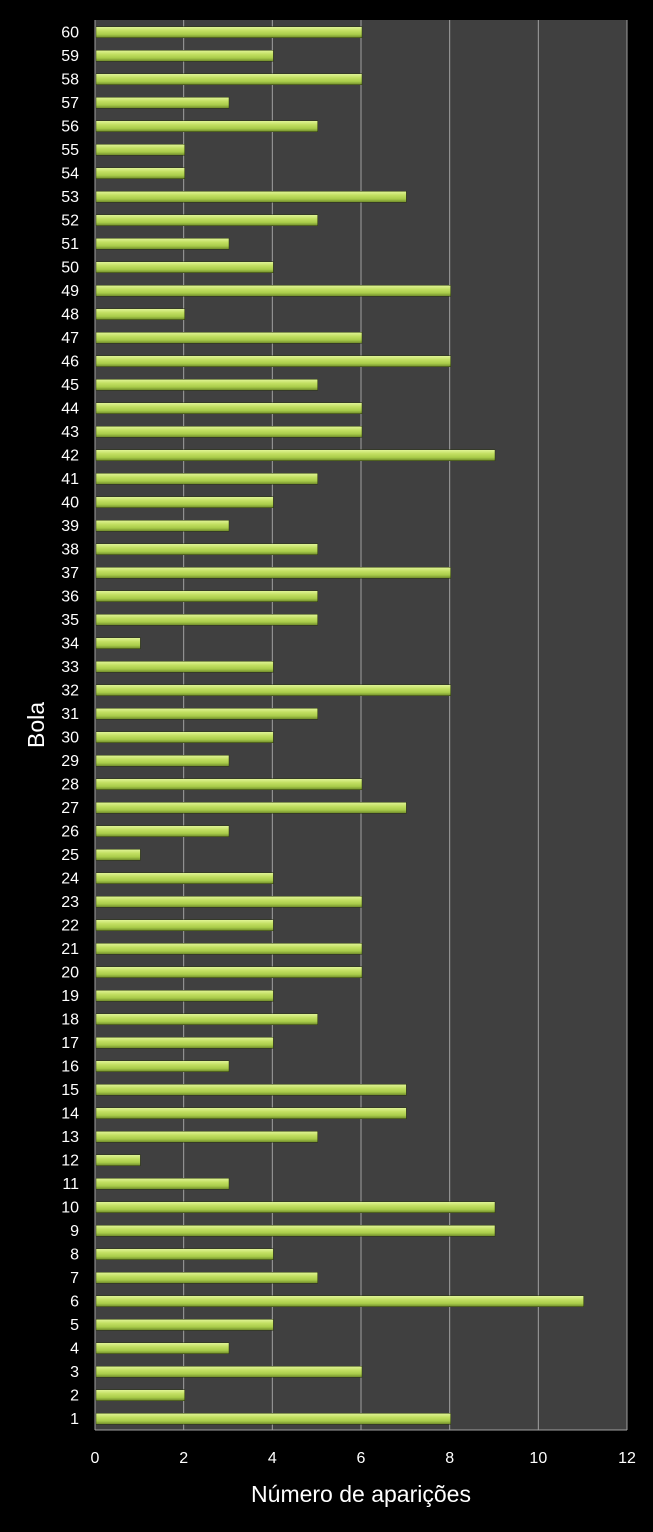  Describe the element at coordinates (74, 1419) in the screenshot. I see `y-tick-label: 1` at that location.